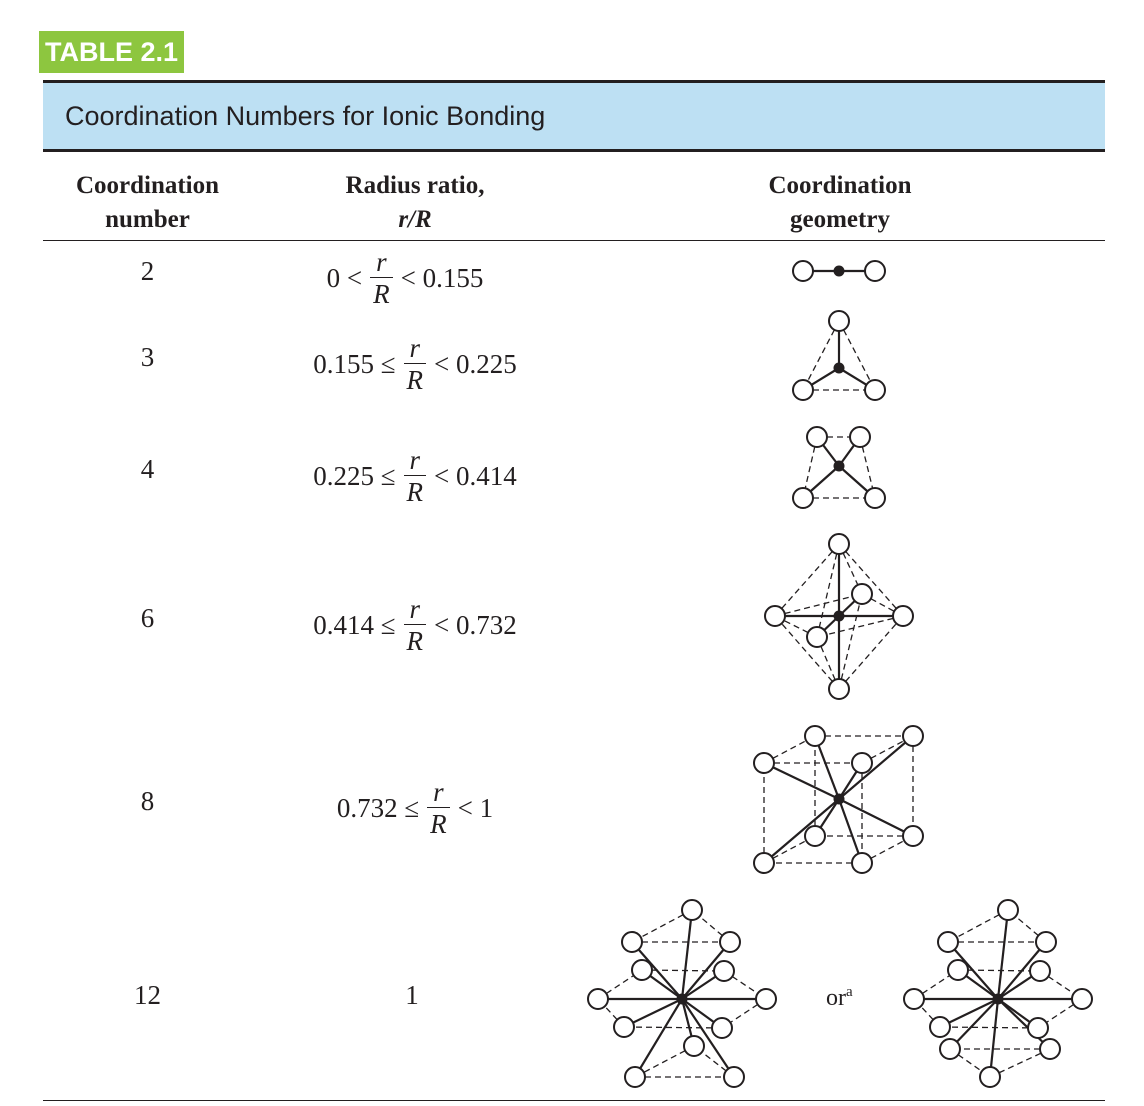 This screenshot has height=1106, width=1144. What do you see at coordinates (147, 185) in the screenshot?
I see `header-cn-line1: Coordination` at bounding box center [147, 185].